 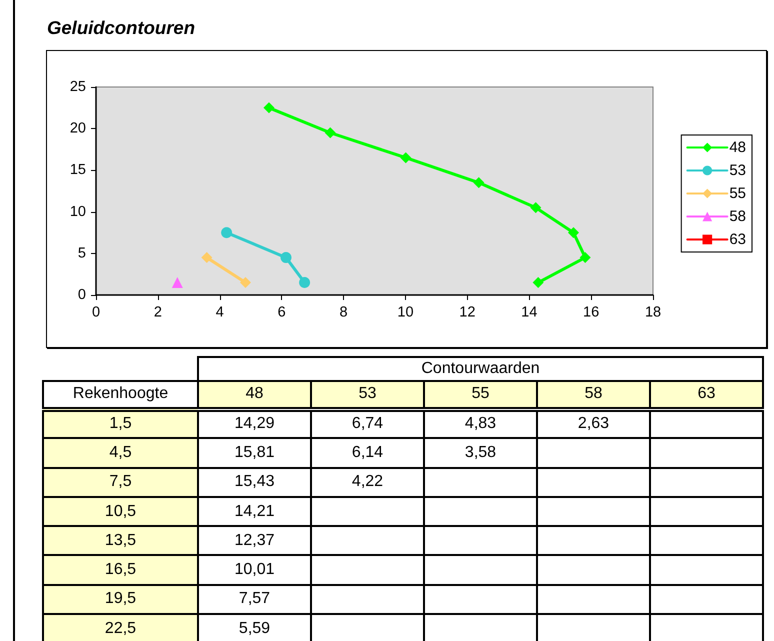 I want to click on x-tick-label: 53, so click(x=367, y=395).